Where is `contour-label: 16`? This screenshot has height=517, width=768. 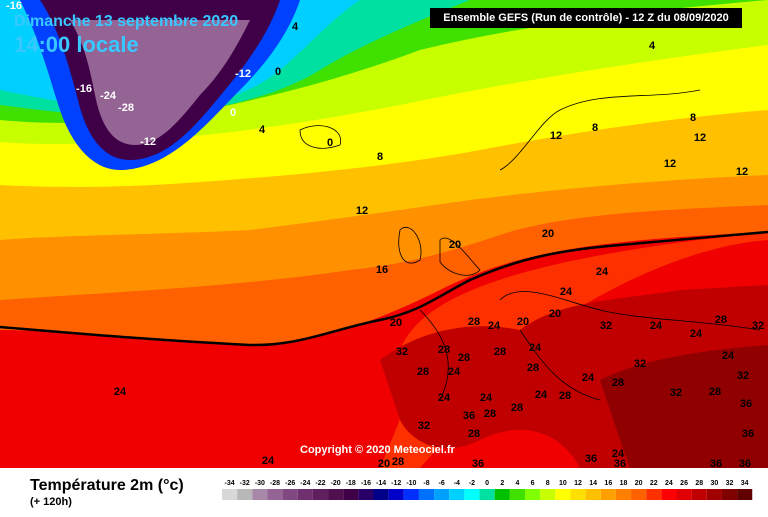 contour-label: 16 is located at coordinates (382, 270).